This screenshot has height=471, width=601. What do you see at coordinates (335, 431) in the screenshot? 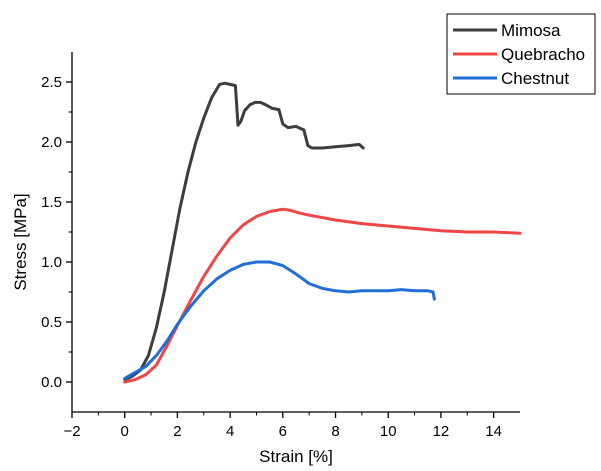
I see `x-tick-label: 8` at bounding box center [335, 431].